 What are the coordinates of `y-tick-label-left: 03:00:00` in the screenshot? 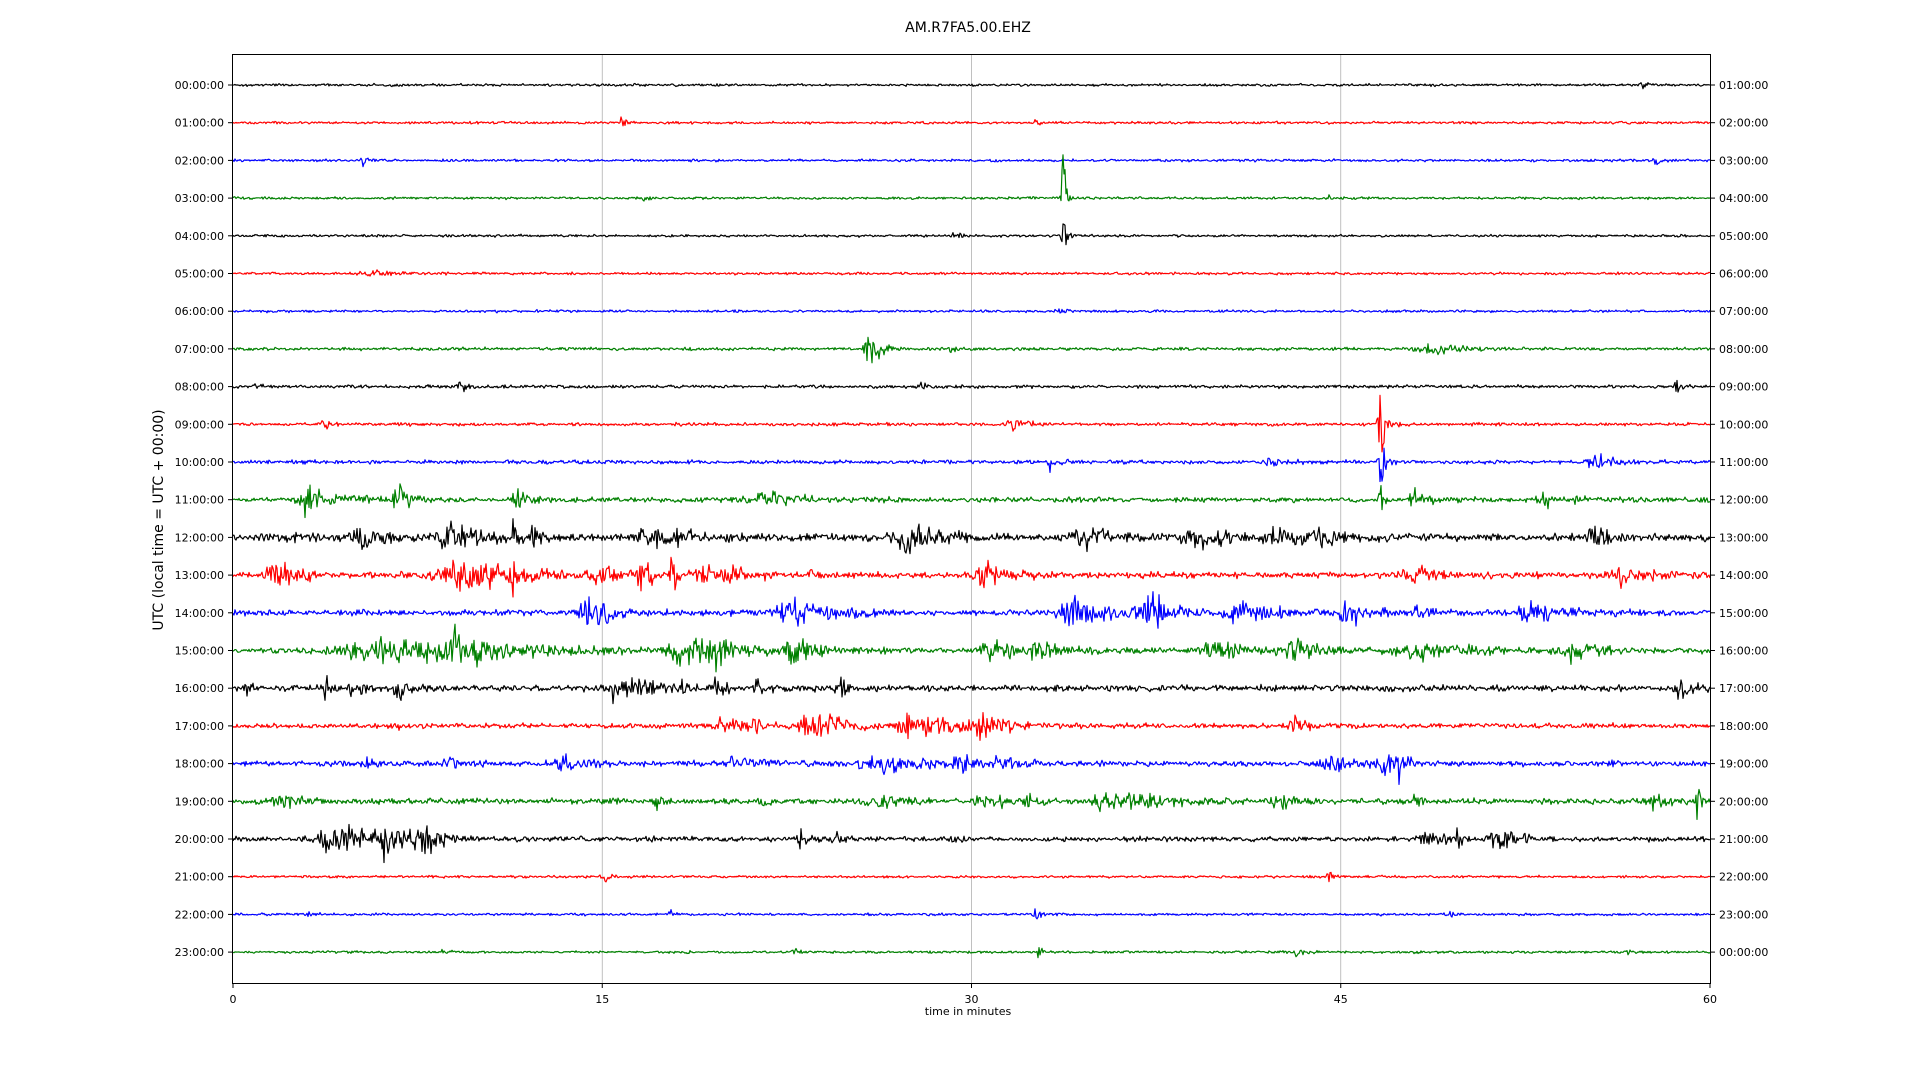 It's located at (199, 198).